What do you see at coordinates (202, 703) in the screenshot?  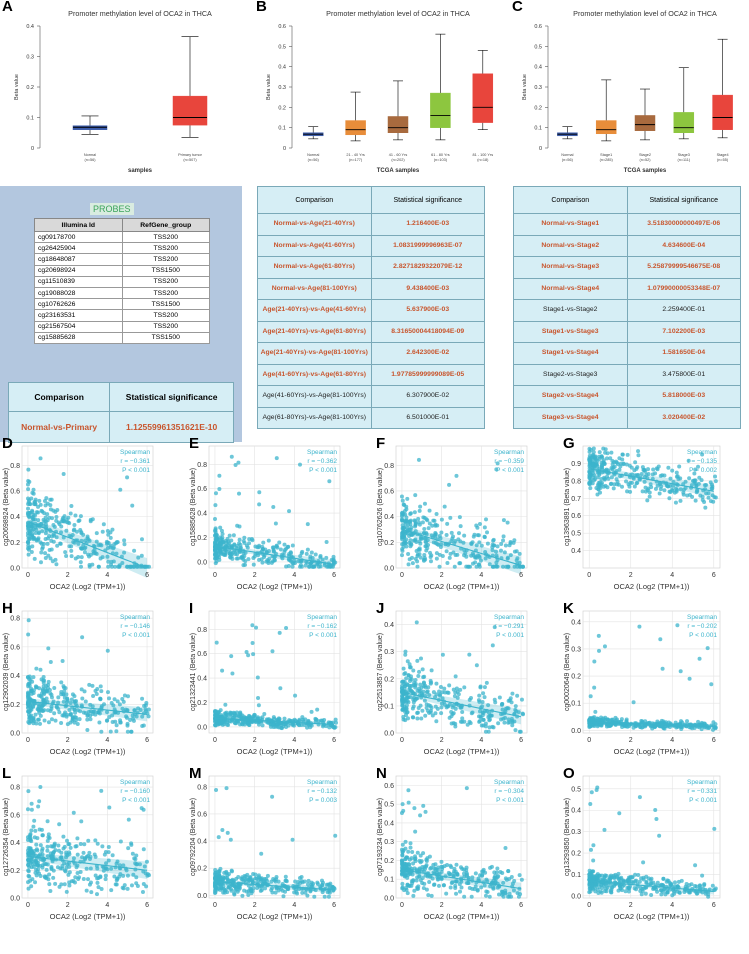 I see `y-tick-label: 0.2` at bounding box center [202, 703].